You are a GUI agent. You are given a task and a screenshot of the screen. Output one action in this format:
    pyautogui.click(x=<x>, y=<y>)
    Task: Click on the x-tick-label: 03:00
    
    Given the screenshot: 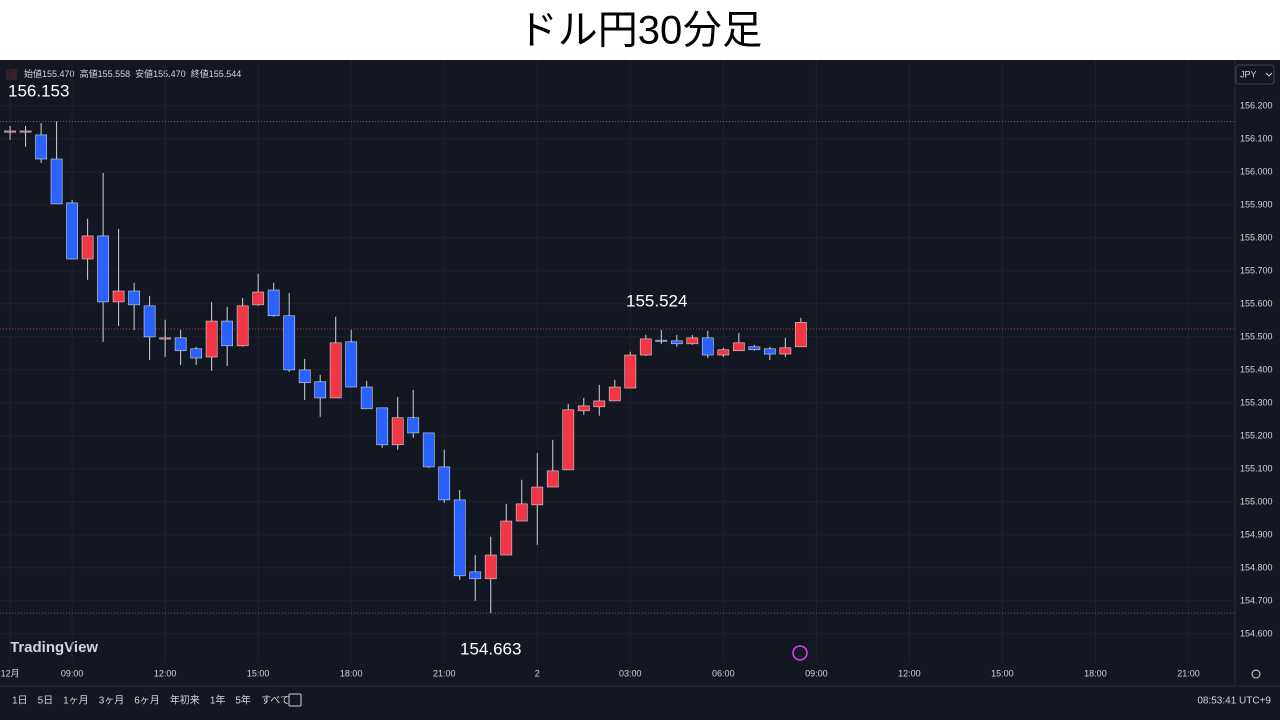 What is the action you would take?
    pyautogui.click(x=630, y=673)
    